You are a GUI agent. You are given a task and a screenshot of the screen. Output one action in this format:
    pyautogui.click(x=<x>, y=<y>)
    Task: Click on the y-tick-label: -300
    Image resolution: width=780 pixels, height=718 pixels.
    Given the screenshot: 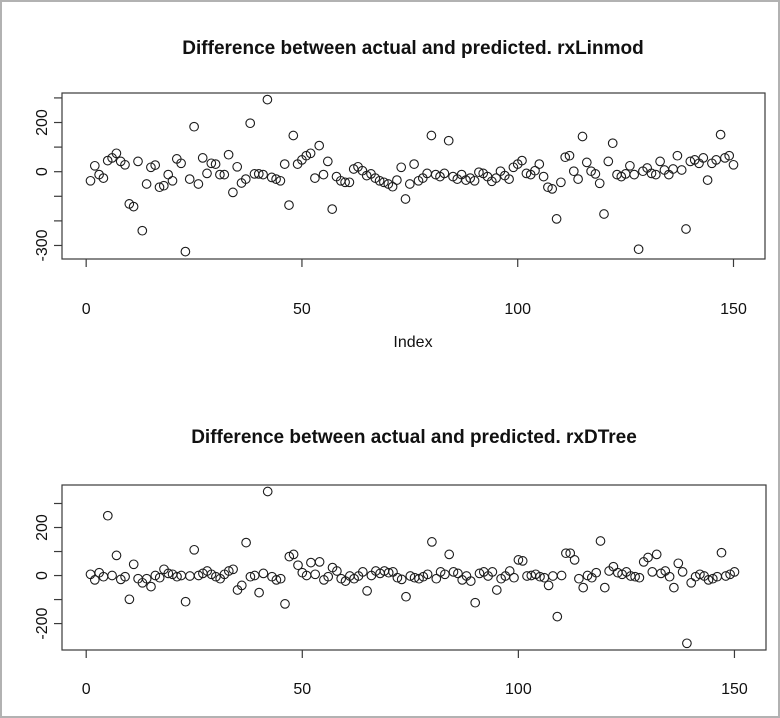 What is the action you would take?
    pyautogui.click(x=42, y=245)
    